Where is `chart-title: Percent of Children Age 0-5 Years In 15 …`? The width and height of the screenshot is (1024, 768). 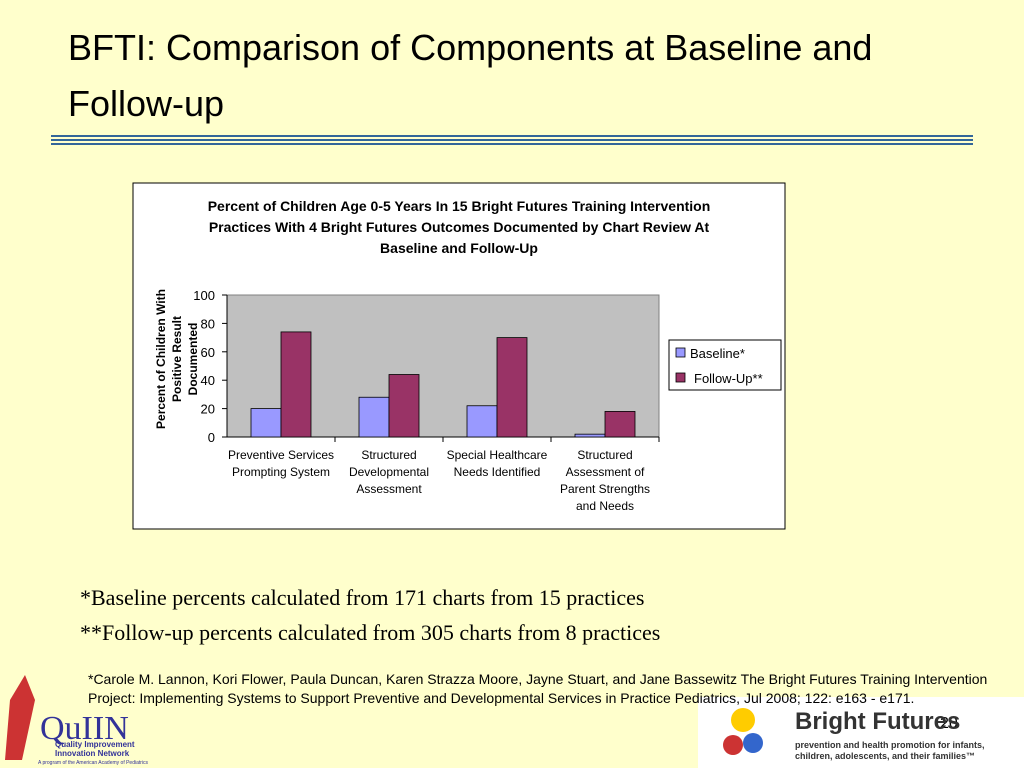 chart-title: Percent of Children Age 0-5 Years In 15 … is located at coordinates (459, 227).